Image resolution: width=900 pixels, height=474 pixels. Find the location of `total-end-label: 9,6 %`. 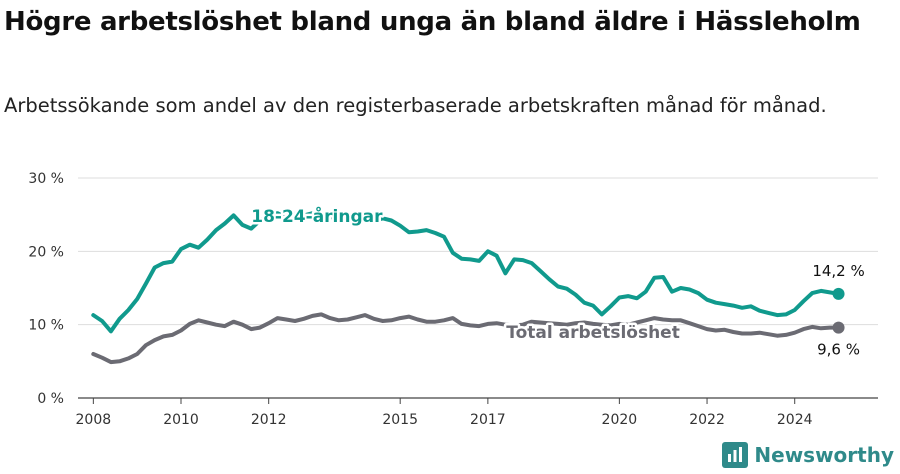

total-end-label: 9,6 % is located at coordinates (838, 350).